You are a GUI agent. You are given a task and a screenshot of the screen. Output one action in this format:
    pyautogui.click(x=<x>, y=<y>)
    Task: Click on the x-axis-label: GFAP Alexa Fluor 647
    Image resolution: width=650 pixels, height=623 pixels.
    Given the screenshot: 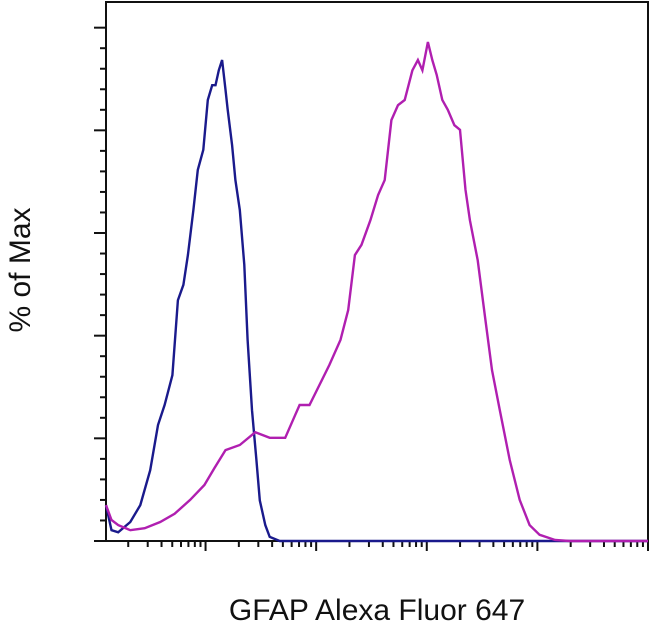 What is the action you would take?
    pyautogui.click(x=377, y=608)
    